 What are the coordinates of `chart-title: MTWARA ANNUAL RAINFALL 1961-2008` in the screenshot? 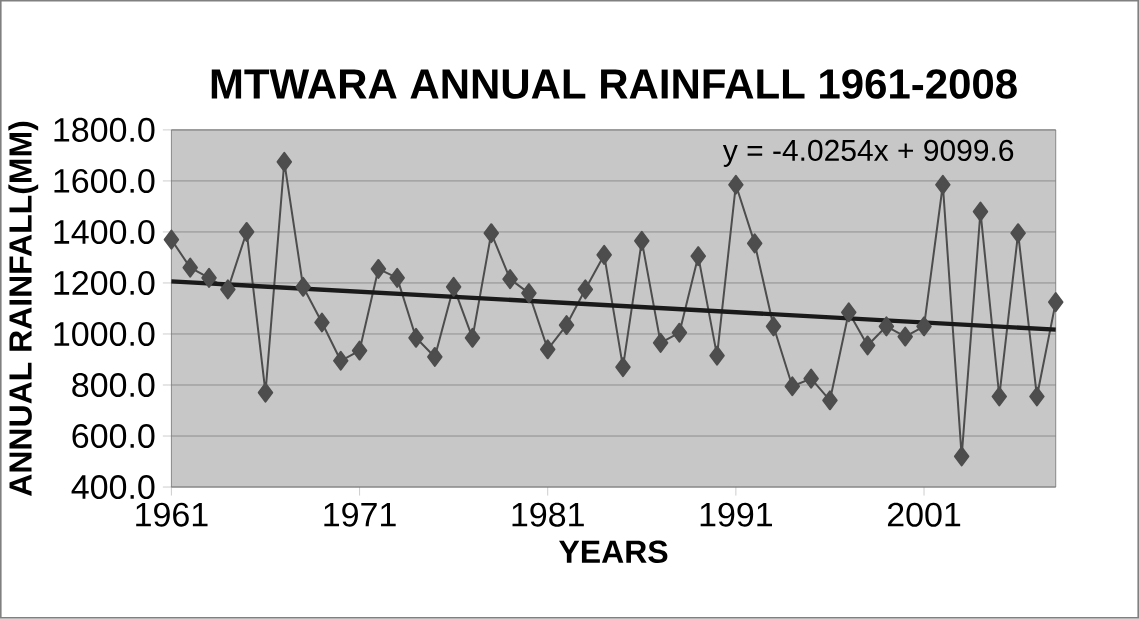 It's located at (614, 84).